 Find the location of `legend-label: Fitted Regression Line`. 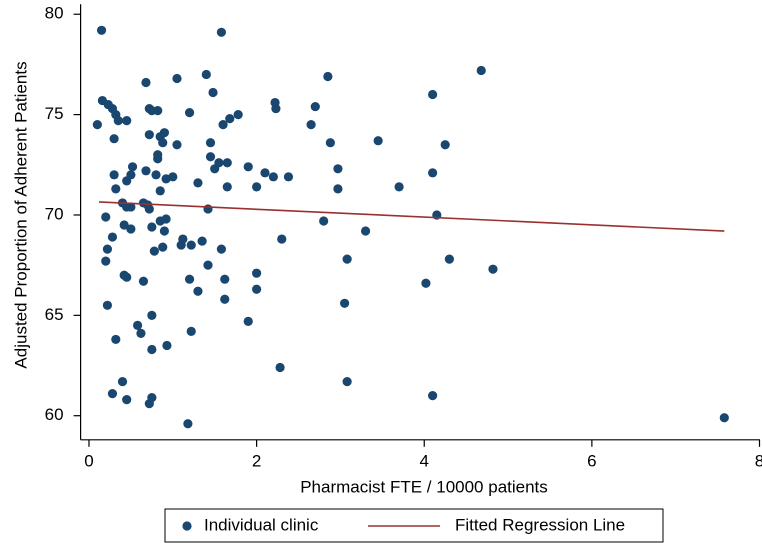

legend-label: Fitted Regression Line is located at coordinates (540, 524).